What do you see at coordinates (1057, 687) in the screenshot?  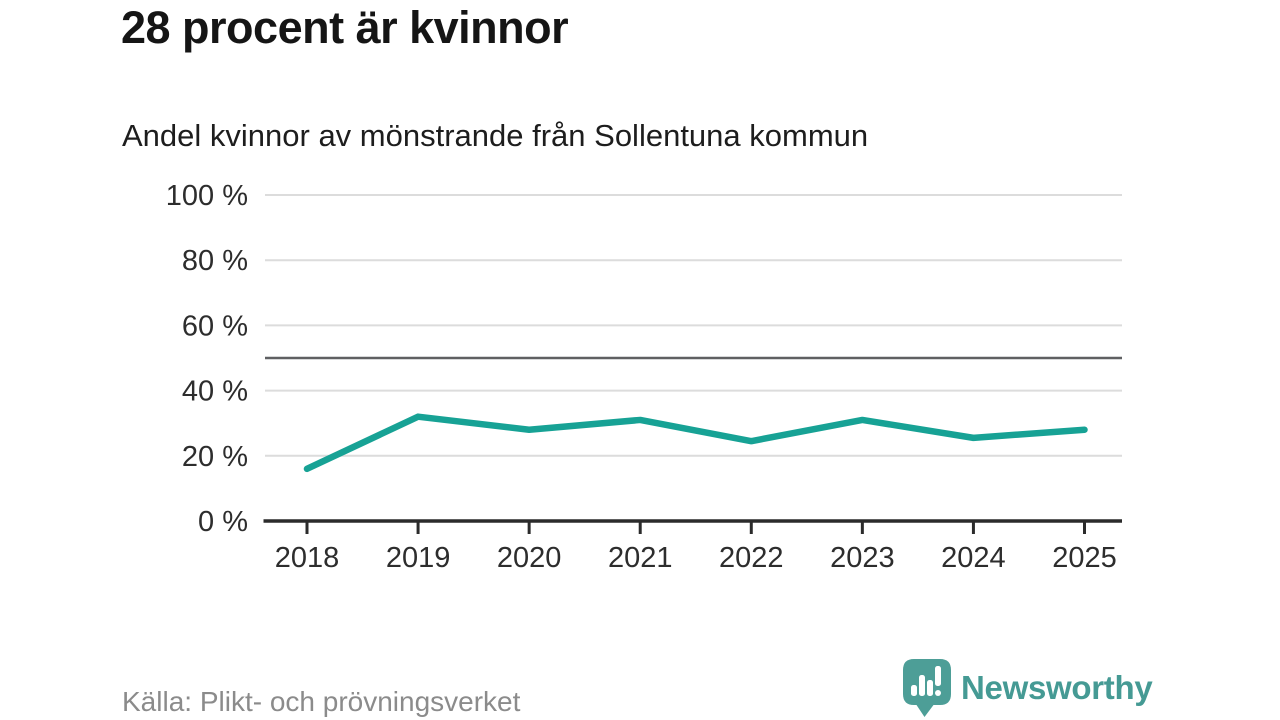 I see `newsworthy-wordmark: Newsworthy` at bounding box center [1057, 687].